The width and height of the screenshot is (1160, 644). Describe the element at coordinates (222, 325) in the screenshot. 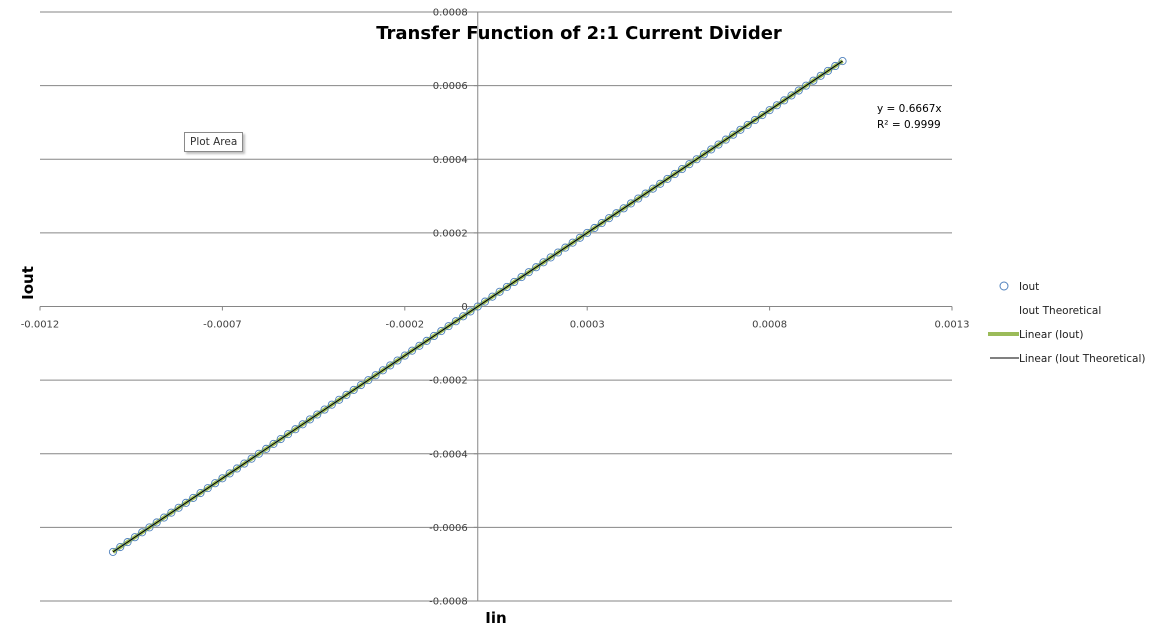

I see `x-tick-label: -0.0007` at that location.